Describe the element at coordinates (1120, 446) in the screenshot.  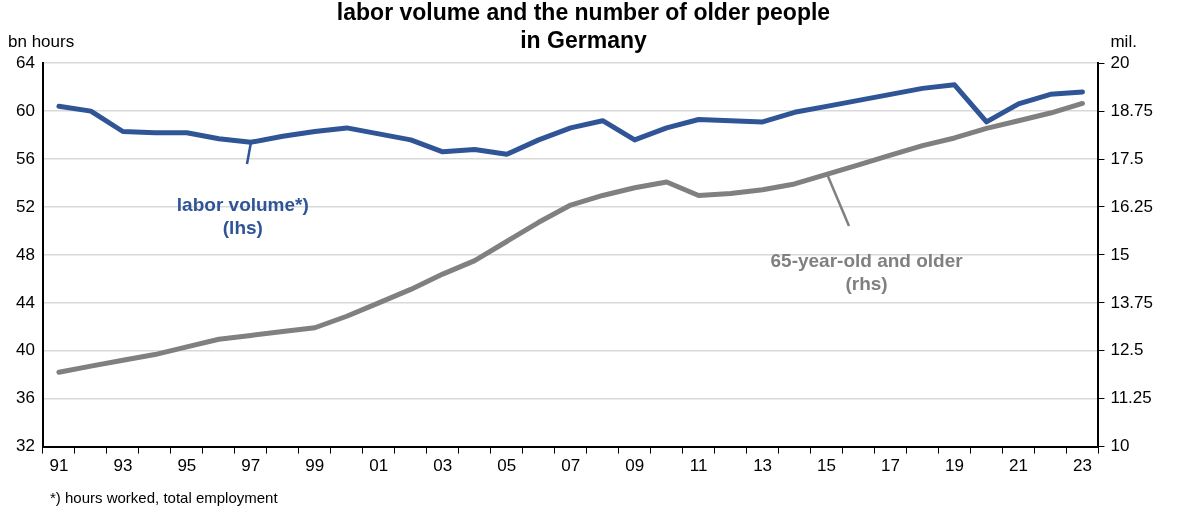
I see `y2-tick-label: 10` at that location.